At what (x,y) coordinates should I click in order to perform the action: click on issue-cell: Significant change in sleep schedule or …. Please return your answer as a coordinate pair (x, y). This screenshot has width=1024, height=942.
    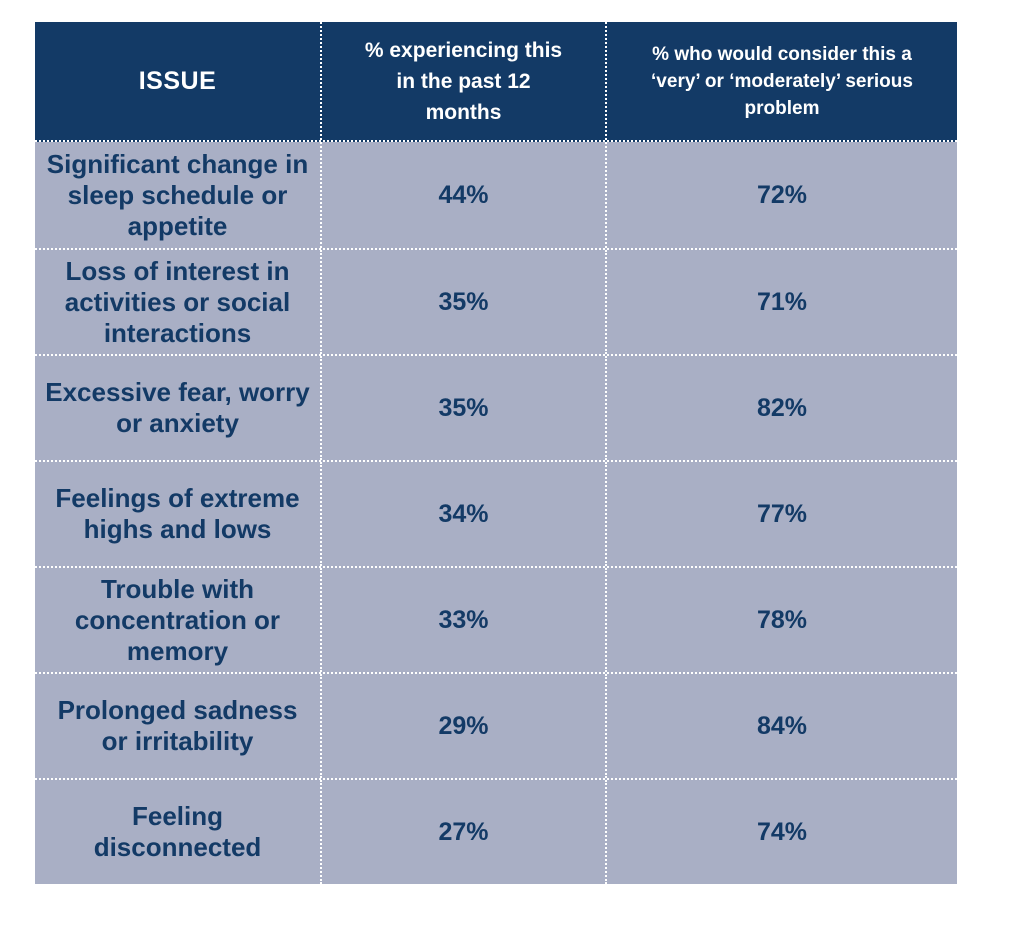
    Looking at the image, I should click on (177, 194).